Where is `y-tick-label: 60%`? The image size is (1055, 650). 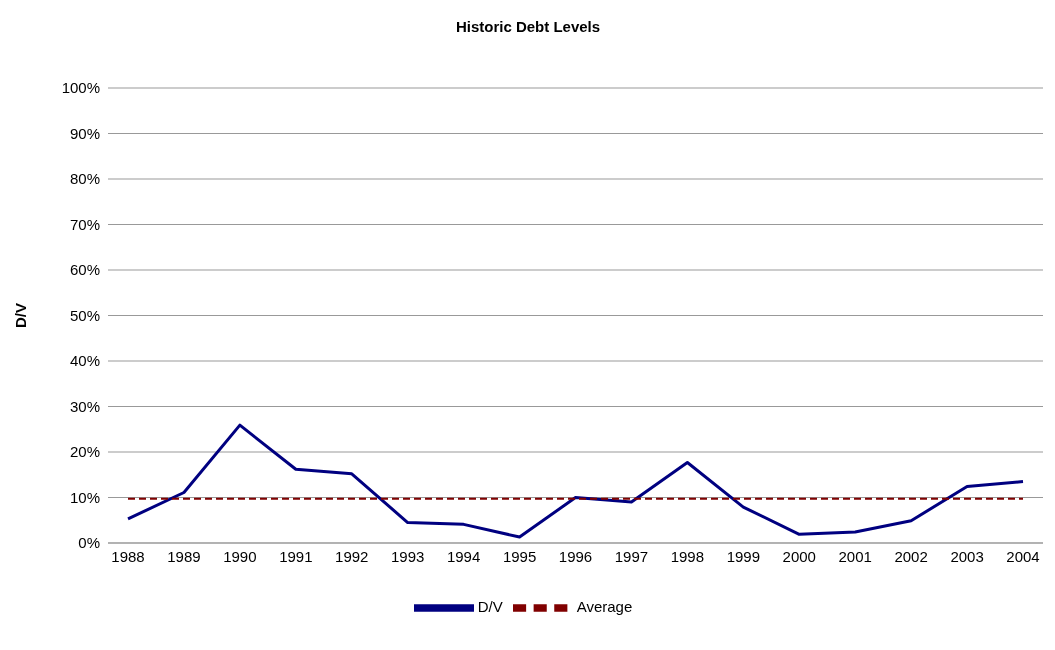
y-tick-label: 60% is located at coordinates (84, 270).